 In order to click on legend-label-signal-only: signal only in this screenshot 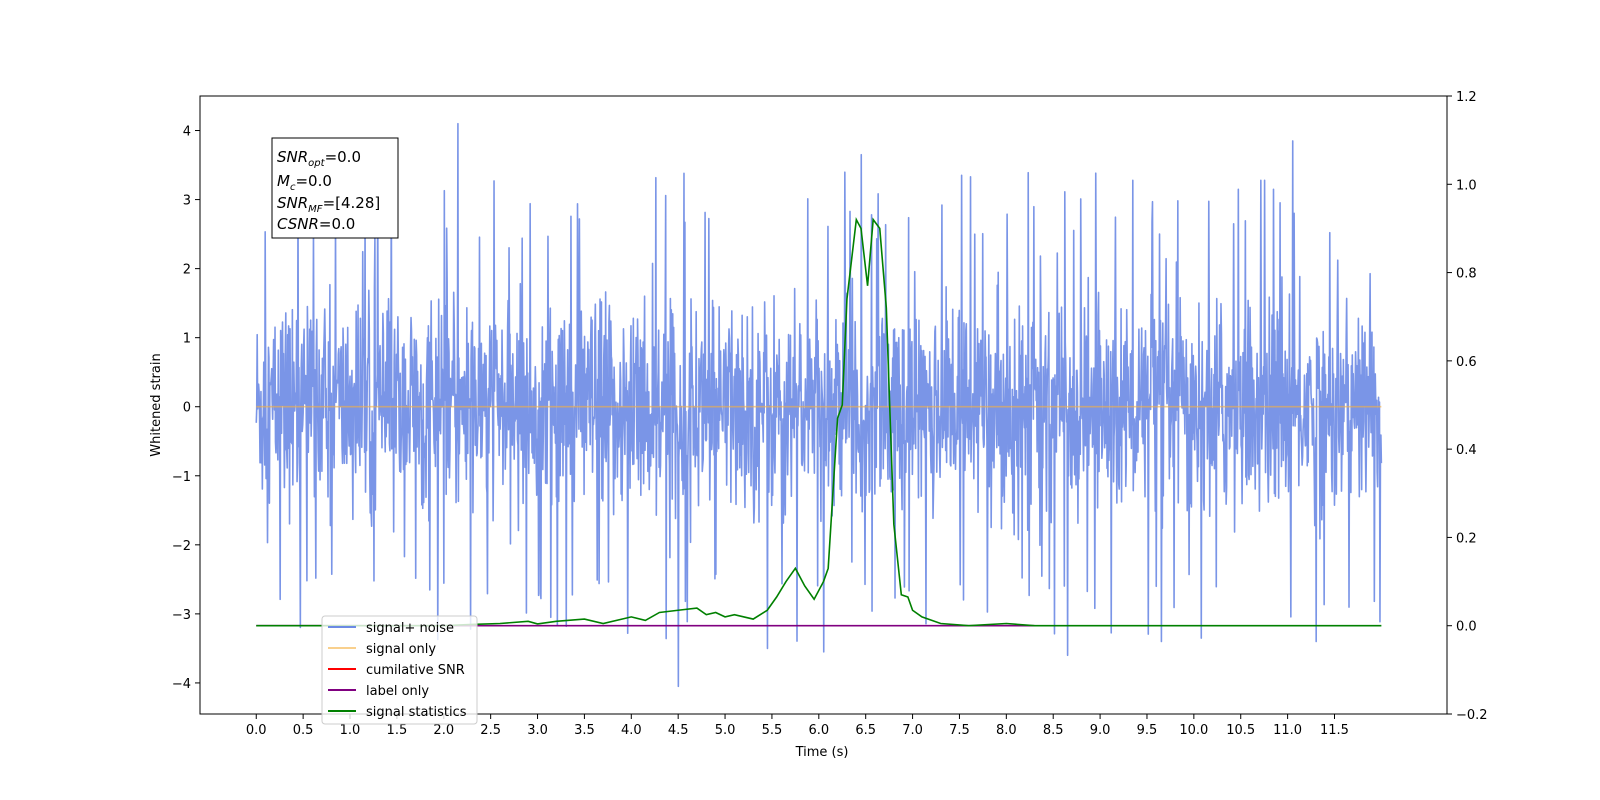, I will do `click(401, 649)`.